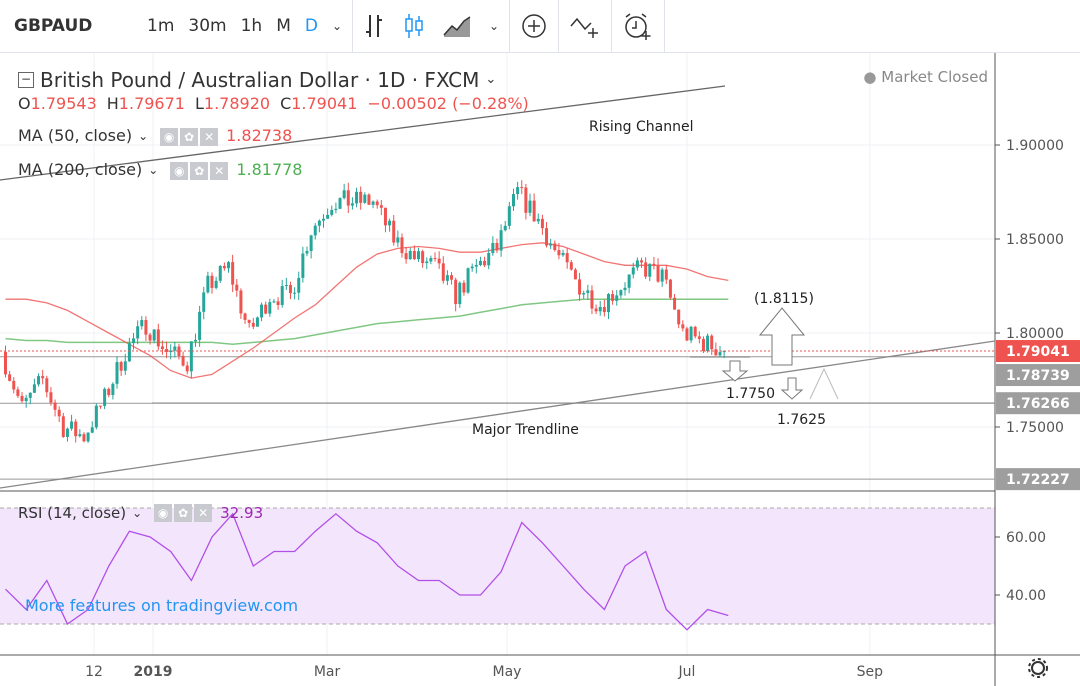 Image resolution: width=1080 pixels, height=686 pixels. I want to click on plus-circle-icon, so click(534, 26).